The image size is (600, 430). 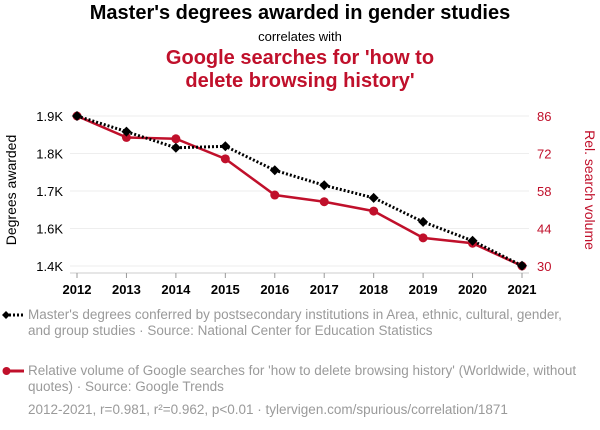 What do you see at coordinates (13, 371) in the screenshot?
I see `circle-line-icon` at bounding box center [13, 371].